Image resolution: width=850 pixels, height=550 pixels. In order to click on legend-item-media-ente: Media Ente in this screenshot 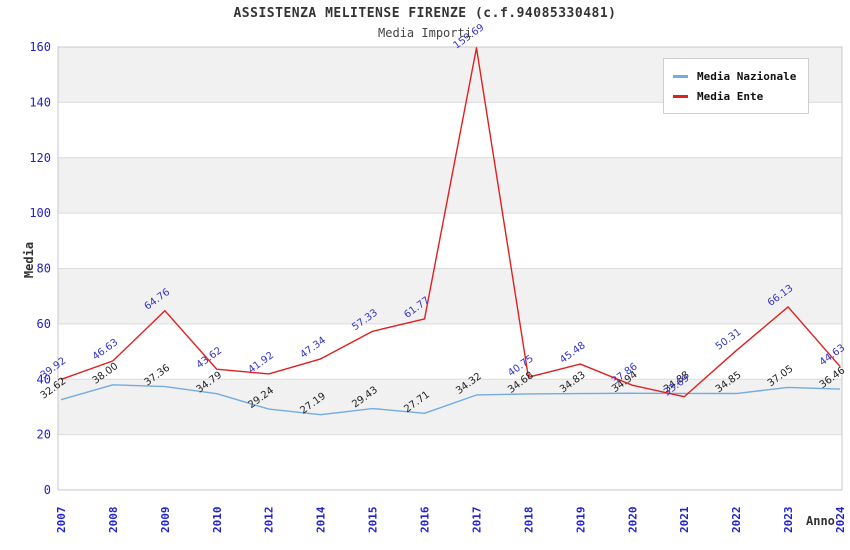, I will do `click(736, 96)`.